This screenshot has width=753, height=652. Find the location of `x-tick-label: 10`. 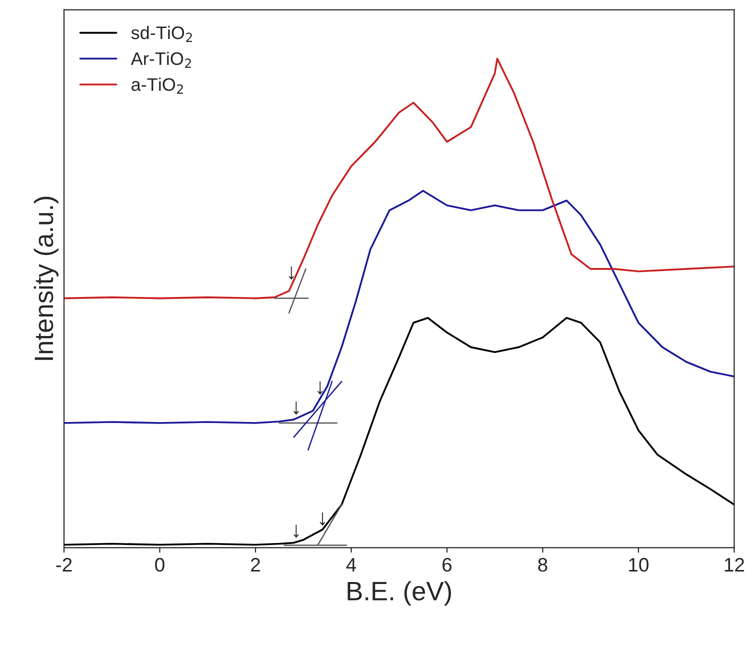

x-tick-label: 10 is located at coordinates (638, 565).